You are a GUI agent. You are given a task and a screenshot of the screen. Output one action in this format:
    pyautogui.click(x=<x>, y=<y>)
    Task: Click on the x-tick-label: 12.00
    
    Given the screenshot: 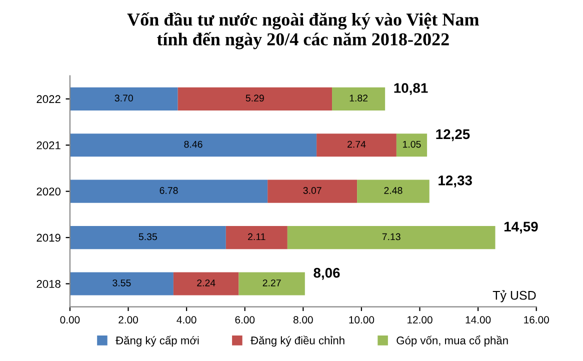 What is the action you would take?
    pyautogui.click(x=420, y=320)
    